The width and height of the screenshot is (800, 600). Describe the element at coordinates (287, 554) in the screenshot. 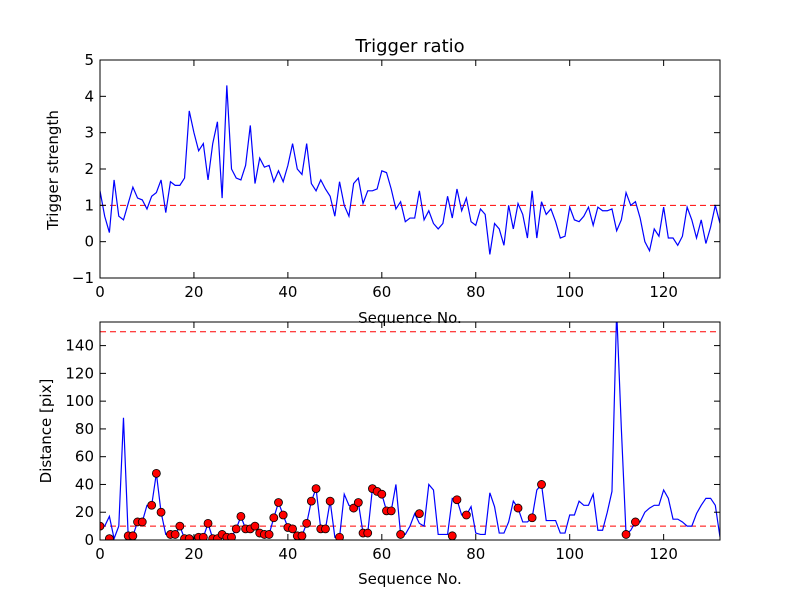

I see `bottom-x-tick-label: 40` at that location.